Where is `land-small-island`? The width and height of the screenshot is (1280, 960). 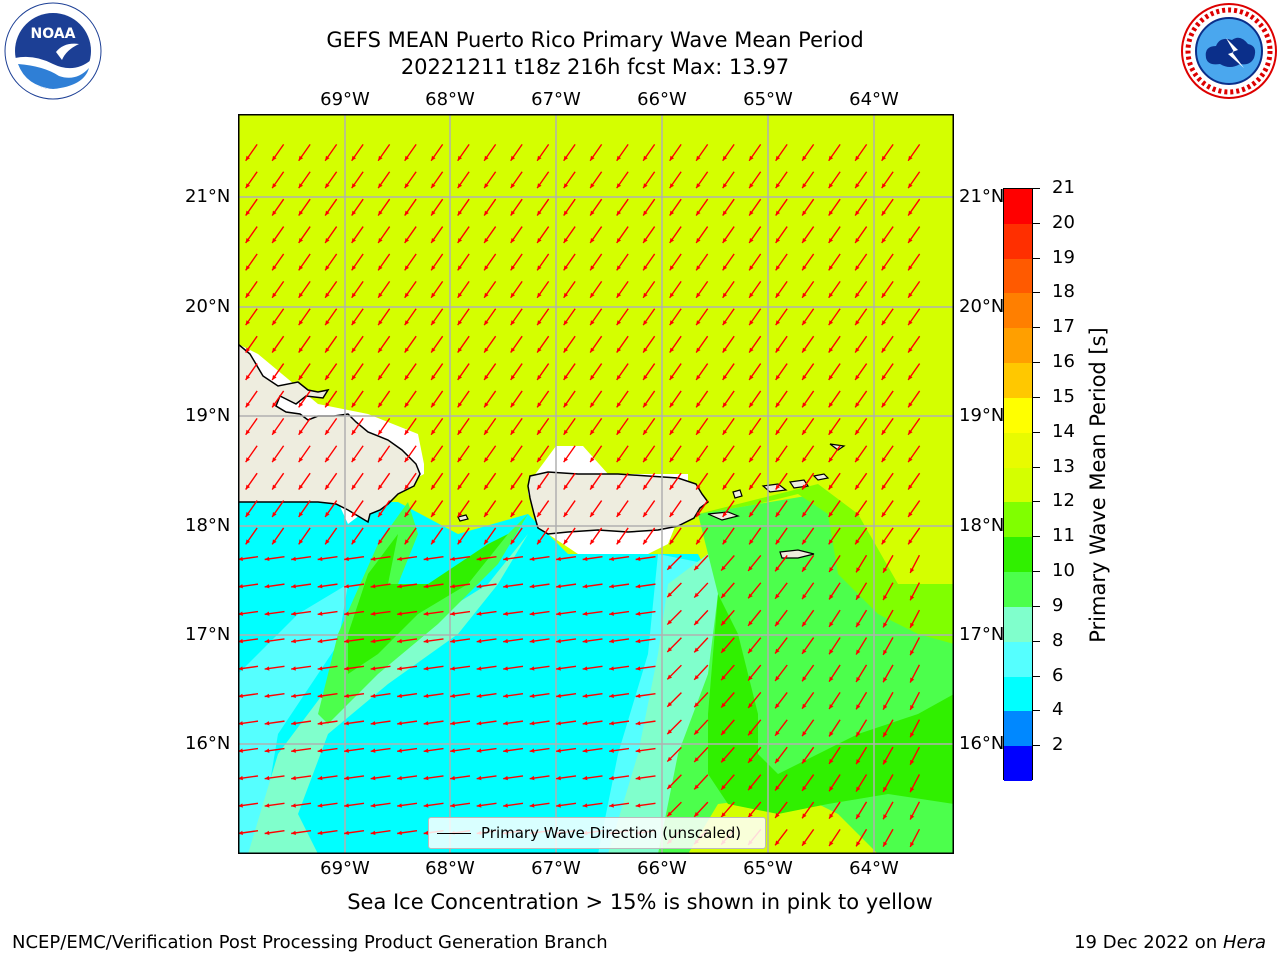 land-small-island is located at coordinates (463, 518).